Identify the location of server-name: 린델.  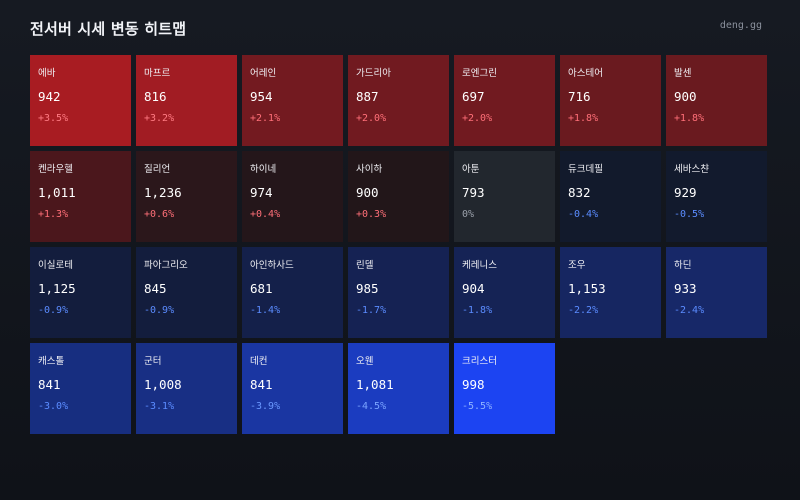
(365, 265).